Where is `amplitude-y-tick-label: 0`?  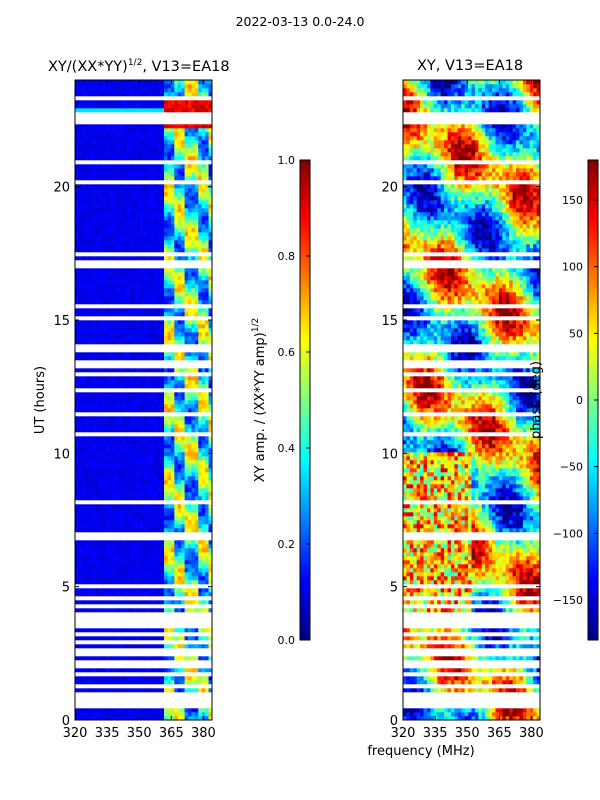
amplitude-y-tick-label: 0 is located at coordinates (66, 721).